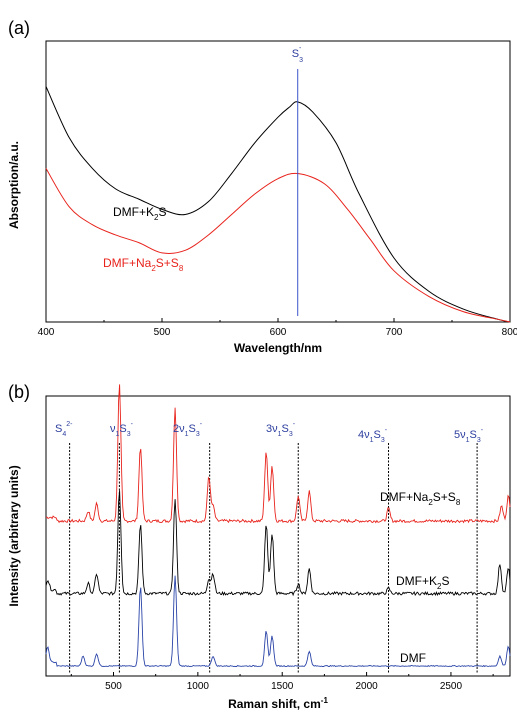  I want to click on plot-b-tick-label: 2000, so click(366, 686).